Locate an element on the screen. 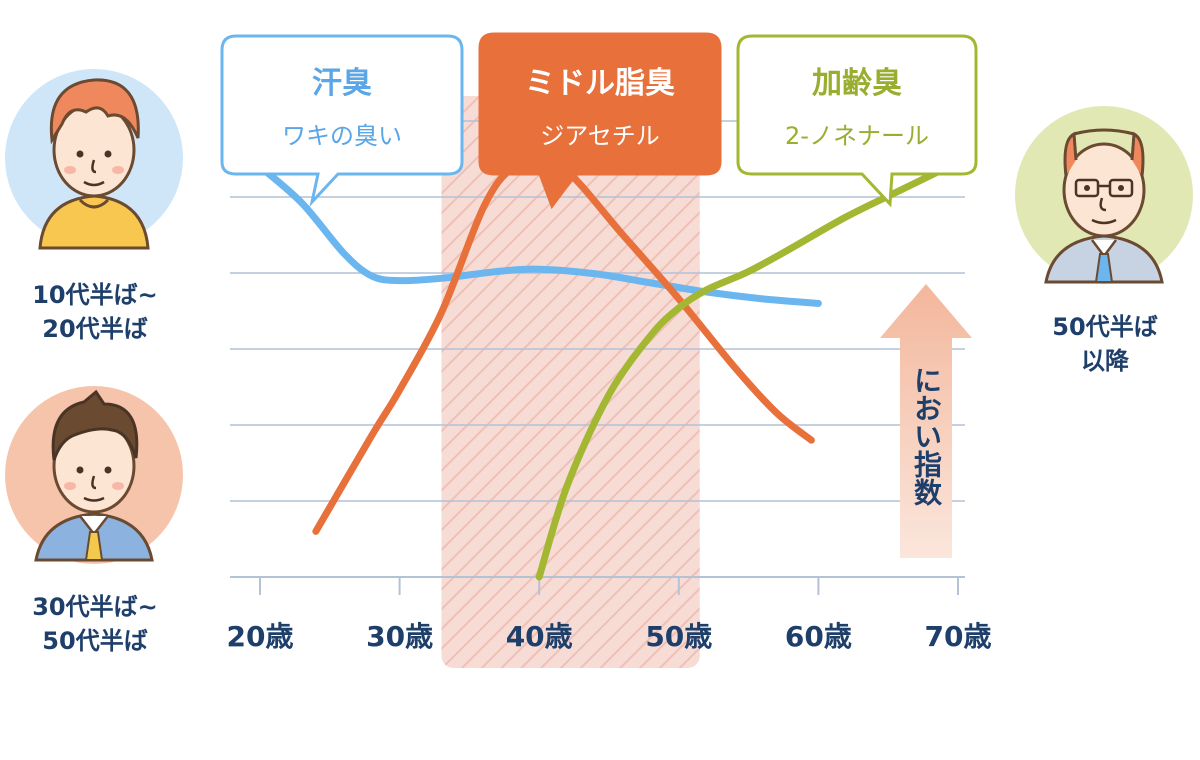 This screenshot has height=760, width=1200. avatar-young-man is located at coordinates (94, 158).